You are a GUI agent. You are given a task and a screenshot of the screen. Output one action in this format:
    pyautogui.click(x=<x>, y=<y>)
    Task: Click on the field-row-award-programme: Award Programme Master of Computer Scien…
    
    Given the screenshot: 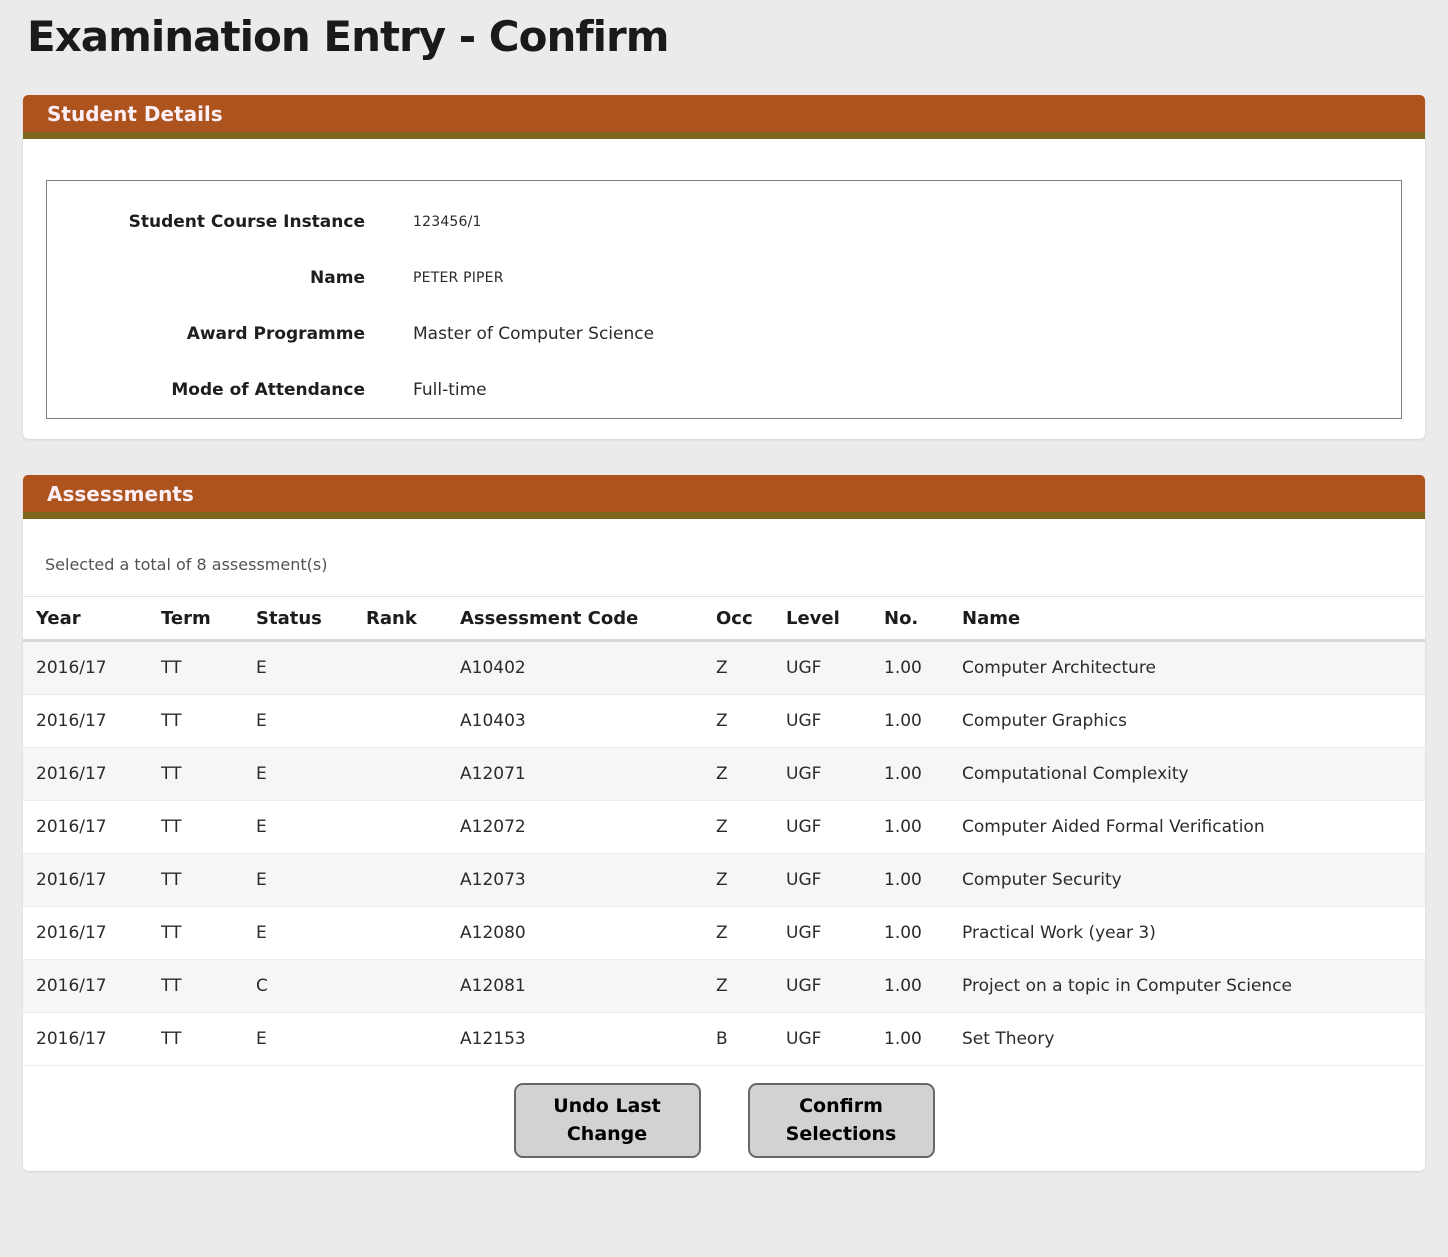 What is the action you would take?
    pyautogui.click(x=724, y=334)
    